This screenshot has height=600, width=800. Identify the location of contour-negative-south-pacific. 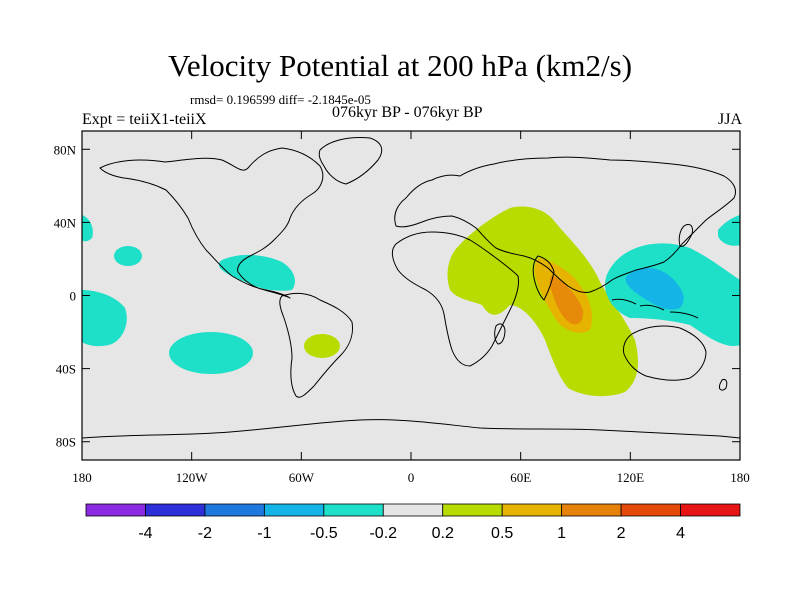
(211, 353).